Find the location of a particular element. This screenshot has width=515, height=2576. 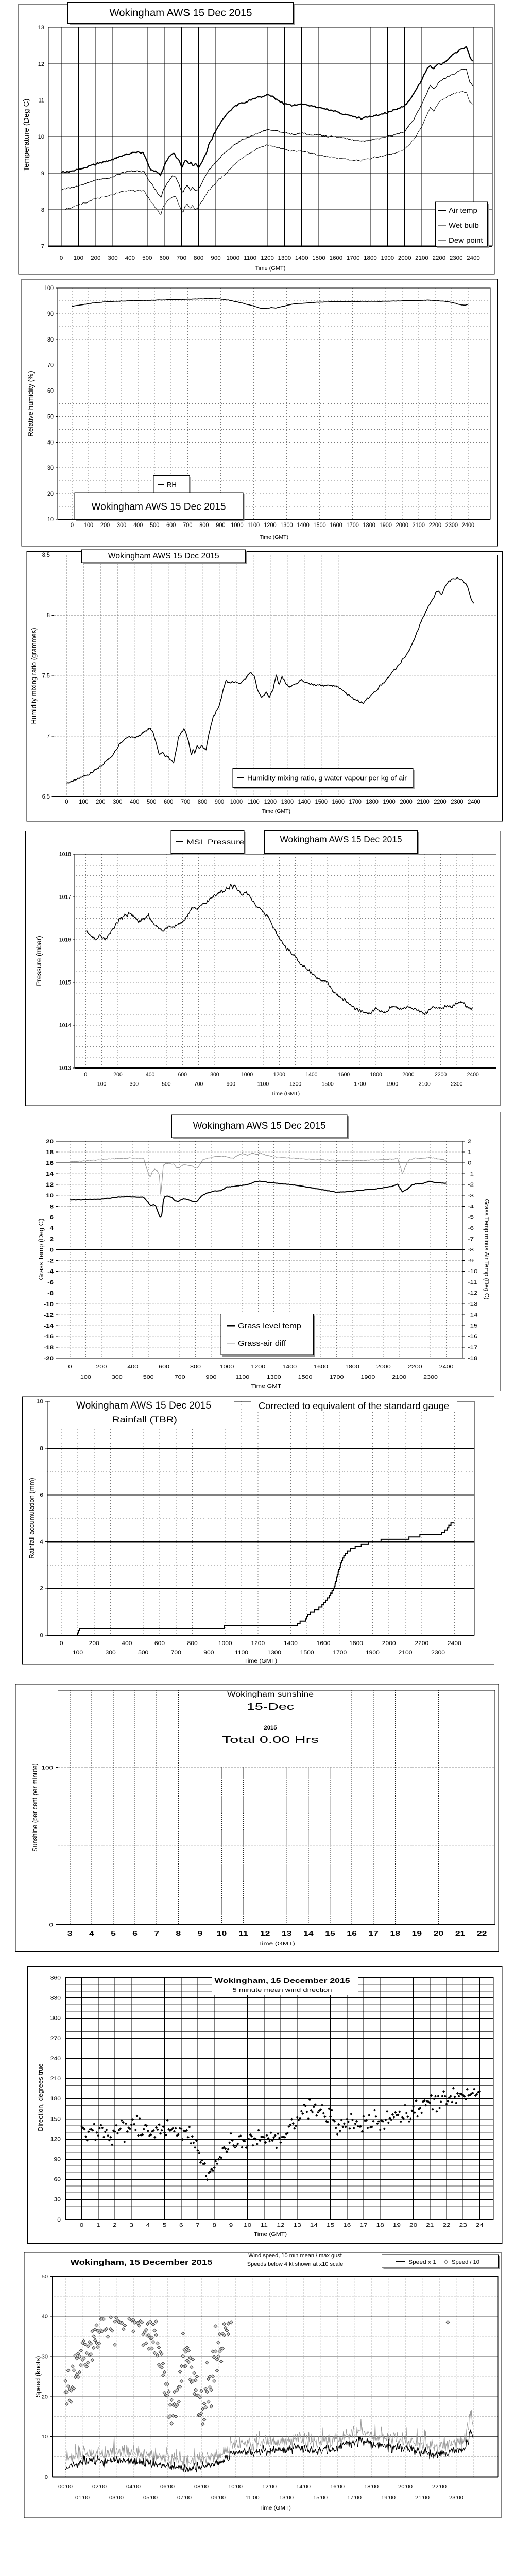

svg-text: 10 is located at coordinates (222, 1933).